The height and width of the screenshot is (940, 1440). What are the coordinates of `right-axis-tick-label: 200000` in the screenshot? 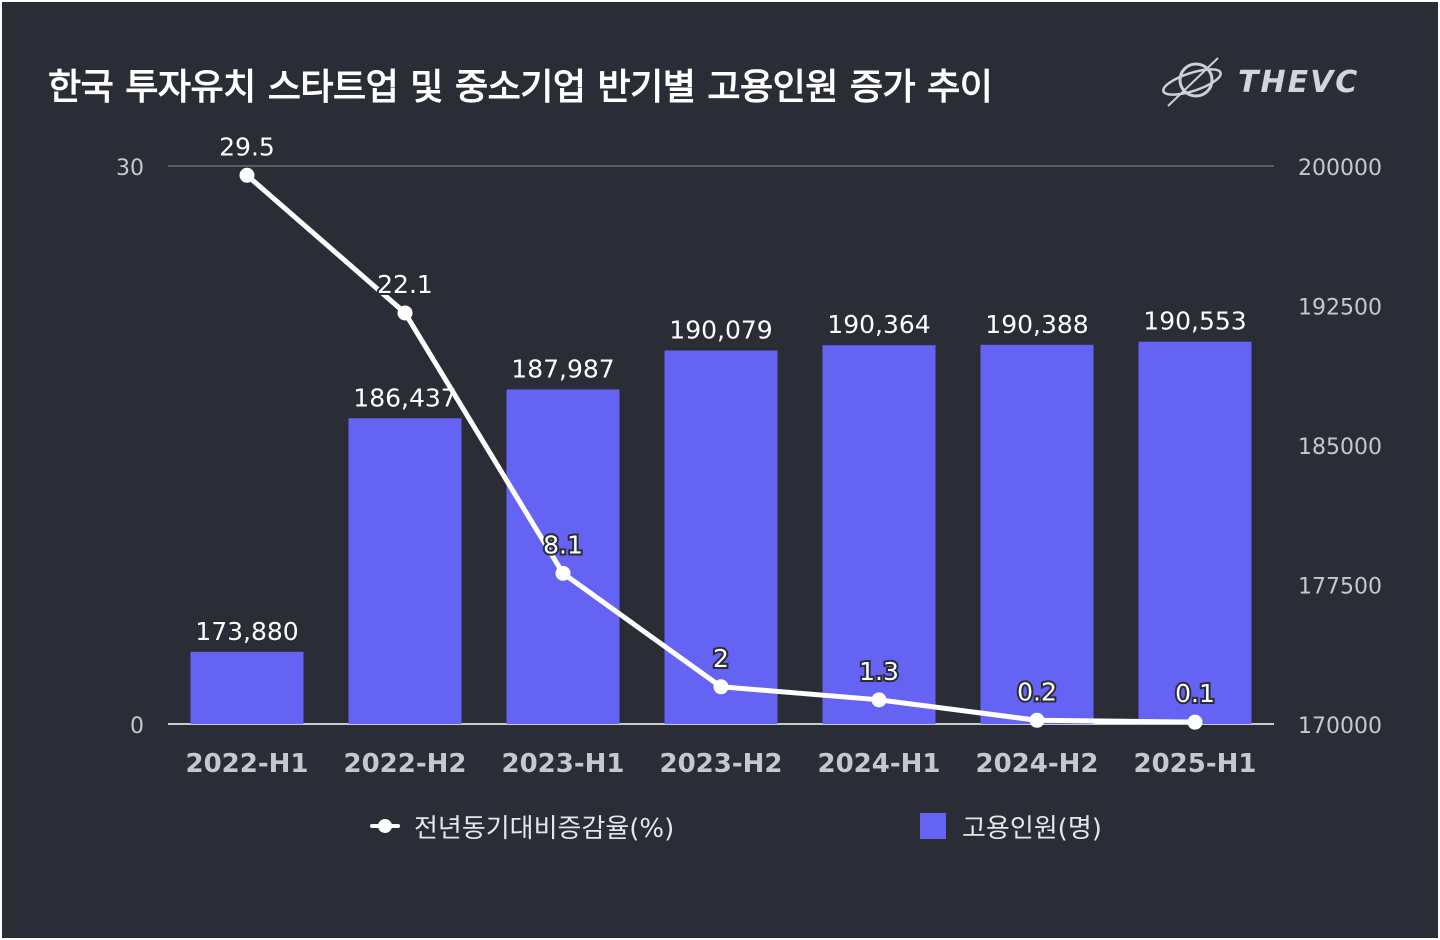 It's located at (1340, 168).